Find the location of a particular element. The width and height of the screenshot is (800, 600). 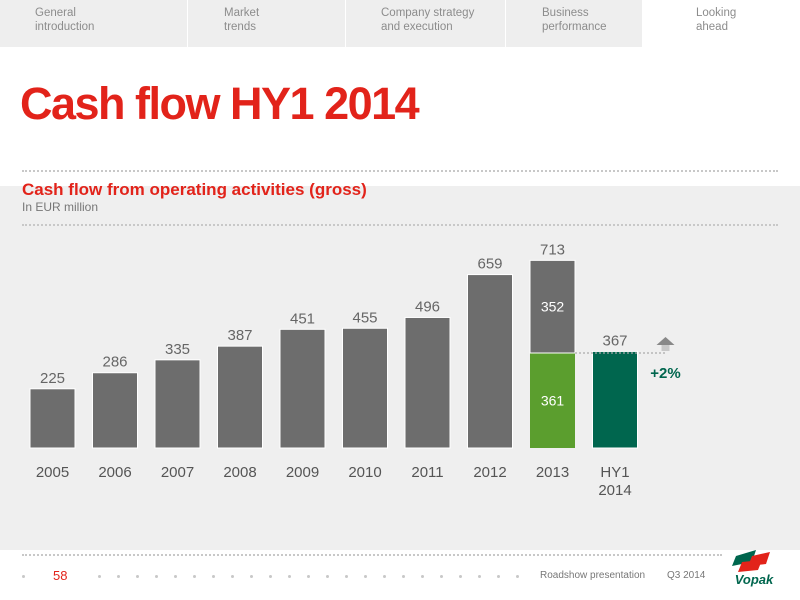

x-tick-label-2009: 2009 is located at coordinates (302, 472).